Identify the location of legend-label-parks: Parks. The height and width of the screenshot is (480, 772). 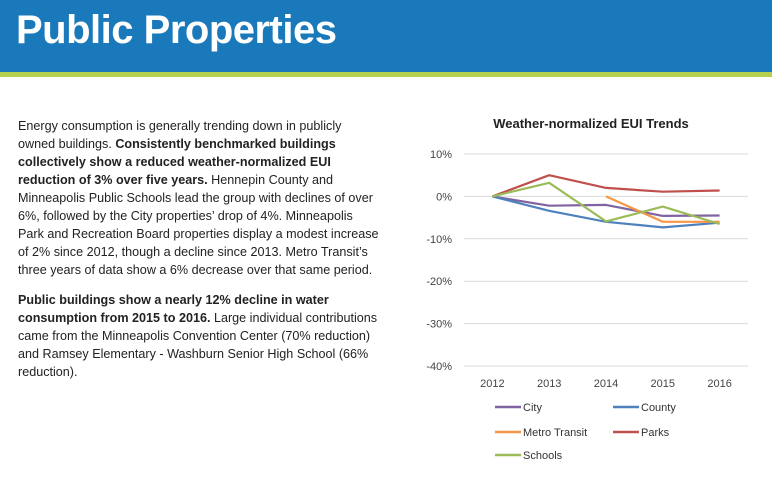
(655, 433).